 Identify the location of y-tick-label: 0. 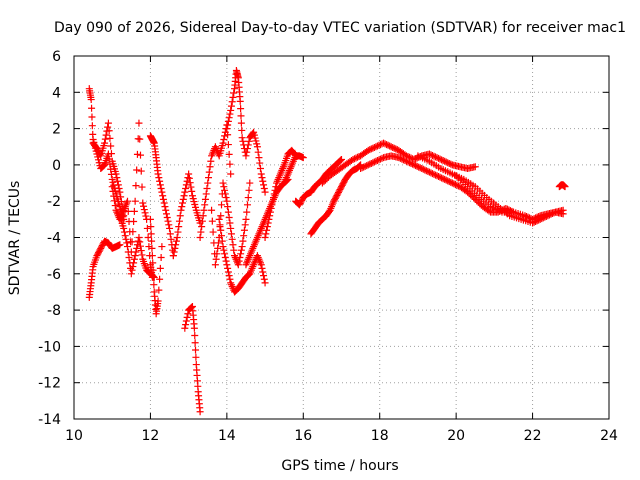
(56, 166).